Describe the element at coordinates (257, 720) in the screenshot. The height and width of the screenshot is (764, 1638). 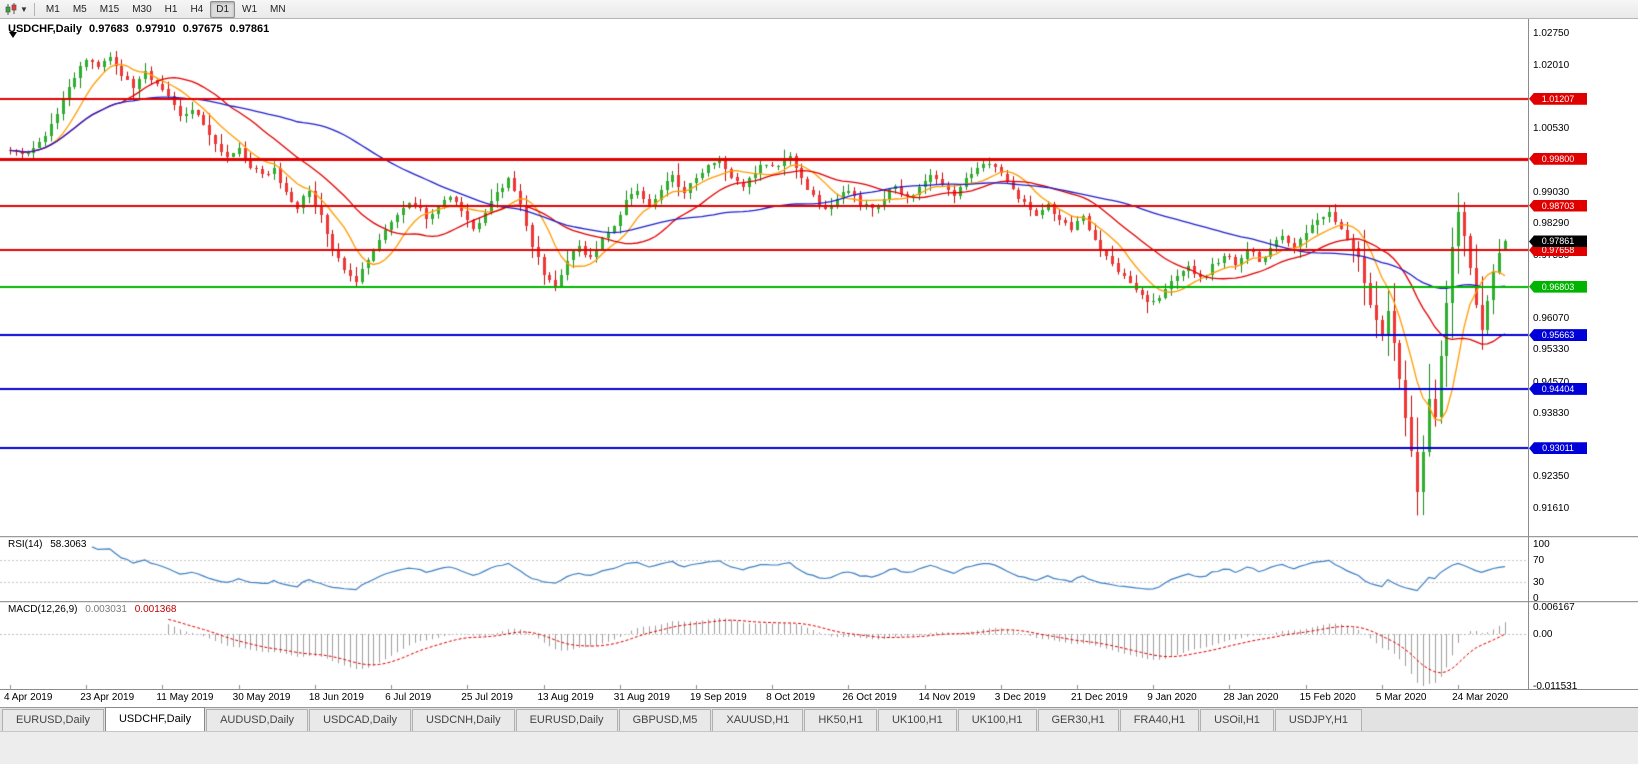
I see `chart-tab-audusd-daily: AUDUSD,Daily` at that location.